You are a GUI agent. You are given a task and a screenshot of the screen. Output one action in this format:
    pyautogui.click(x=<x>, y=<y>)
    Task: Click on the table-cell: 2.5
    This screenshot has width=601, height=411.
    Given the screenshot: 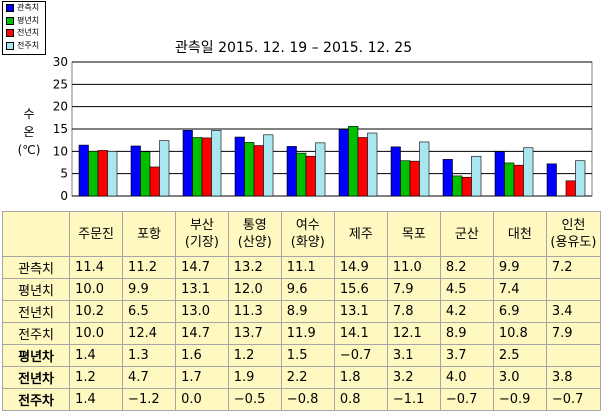 What is the action you would take?
    pyautogui.click(x=519, y=355)
    